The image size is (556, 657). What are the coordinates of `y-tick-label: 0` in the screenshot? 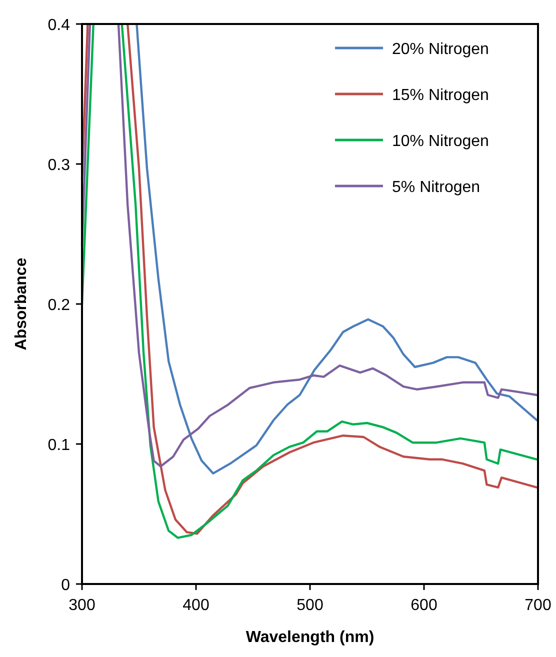 It's located at (65, 585).